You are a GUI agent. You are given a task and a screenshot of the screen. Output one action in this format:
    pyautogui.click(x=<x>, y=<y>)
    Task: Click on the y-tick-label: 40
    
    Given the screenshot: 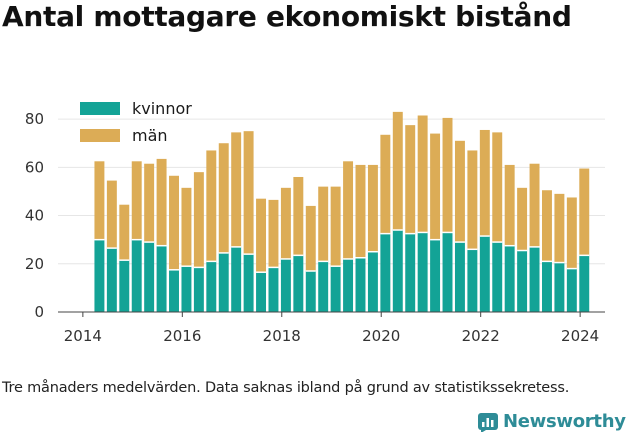 What is the action you would take?
    pyautogui.click(x=34, y=216)
    